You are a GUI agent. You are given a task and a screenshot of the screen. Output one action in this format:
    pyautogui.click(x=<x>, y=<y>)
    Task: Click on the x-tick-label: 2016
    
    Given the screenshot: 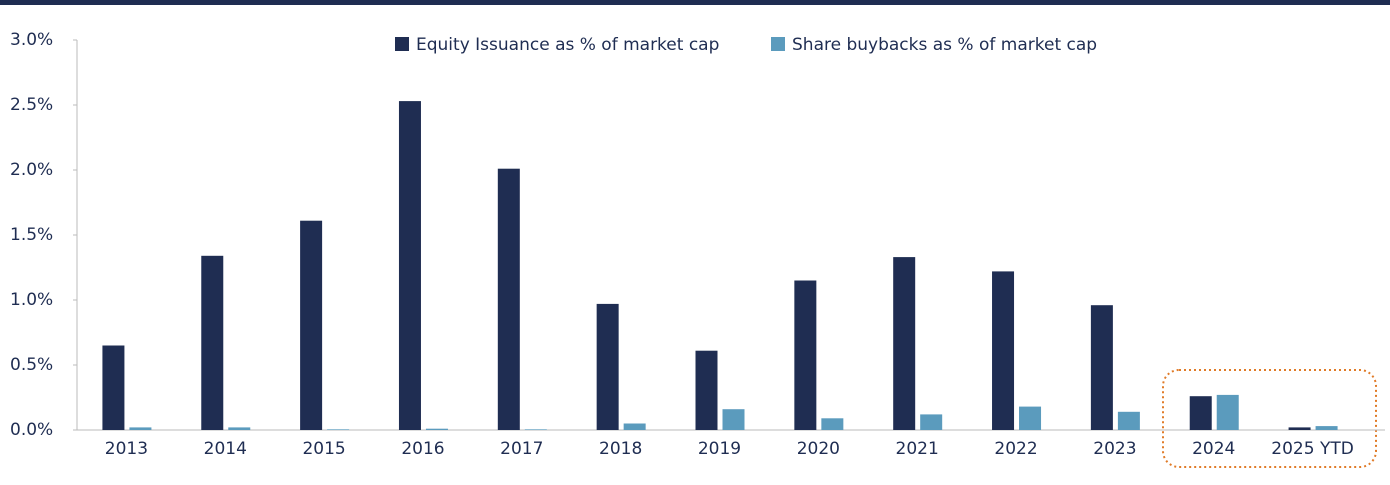 What is the action you would take?
    pyautogui.click(x=422, y=449)
    